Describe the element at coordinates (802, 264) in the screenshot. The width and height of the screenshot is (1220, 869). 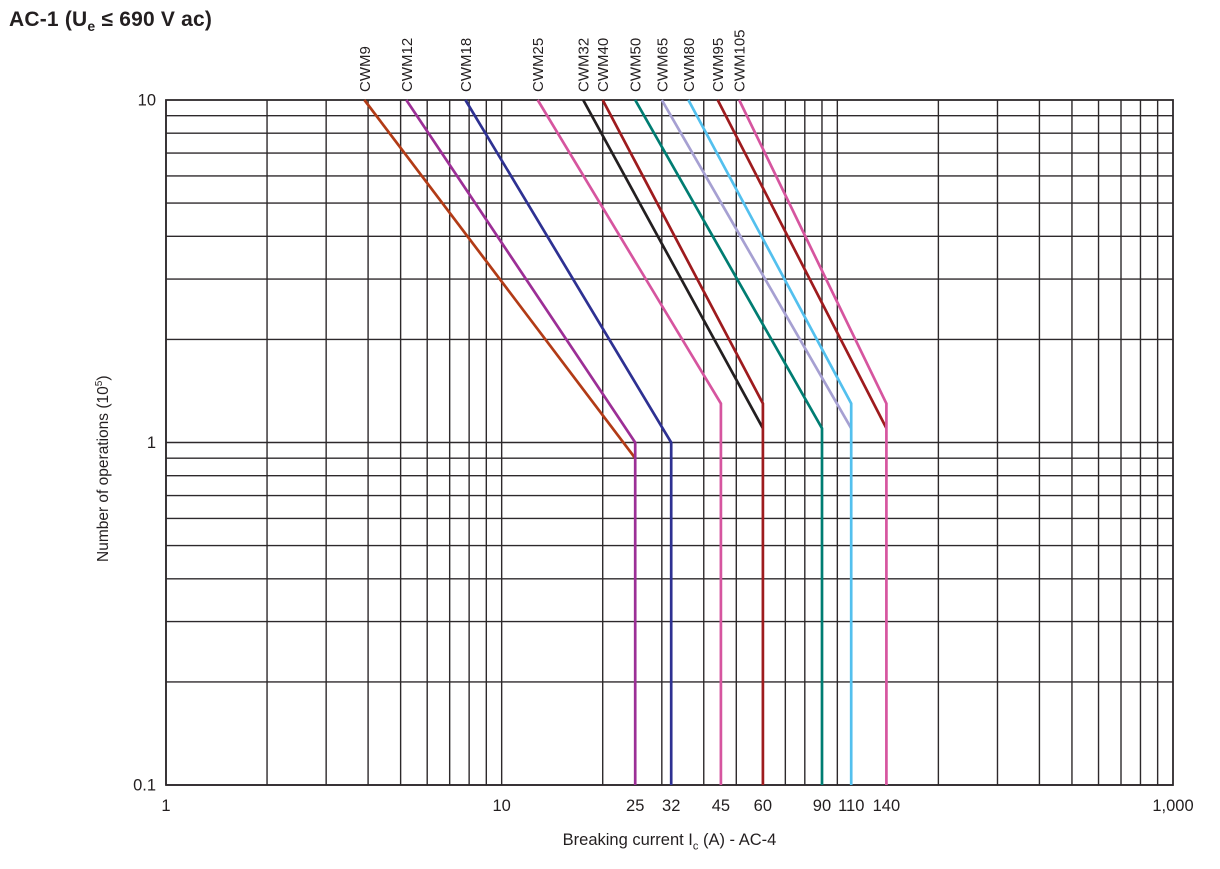
I see `curve-cwm95` at that location.